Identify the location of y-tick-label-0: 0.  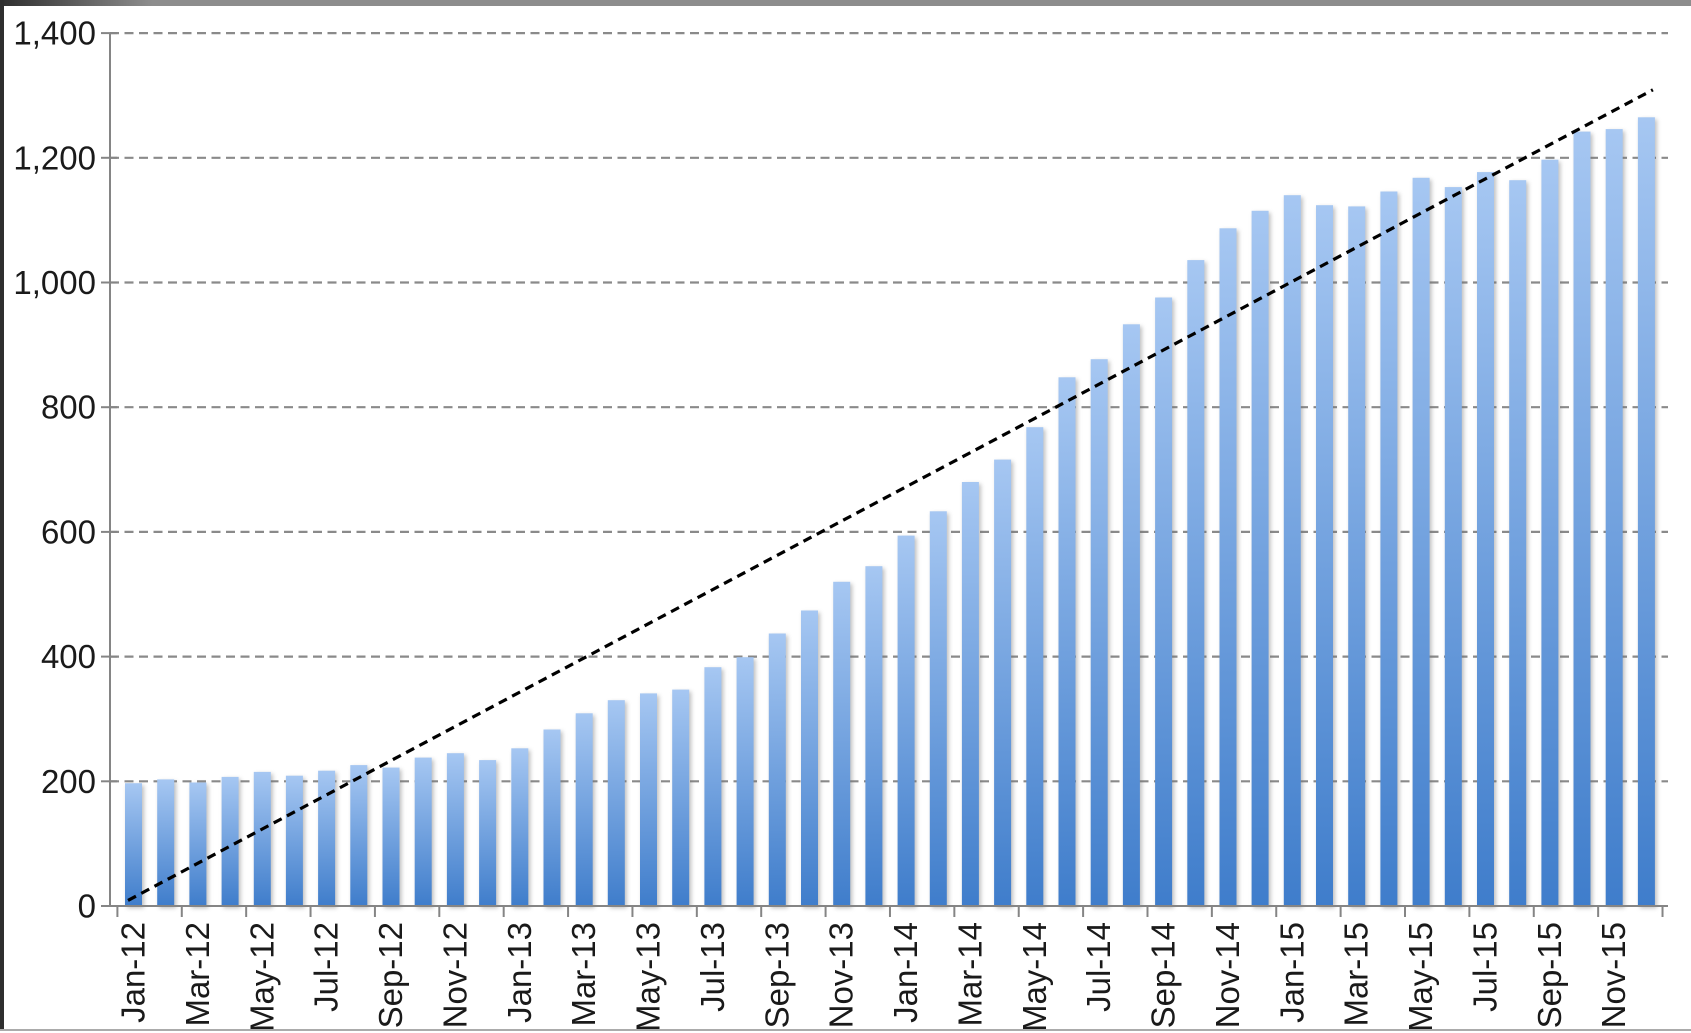
(87, 906).